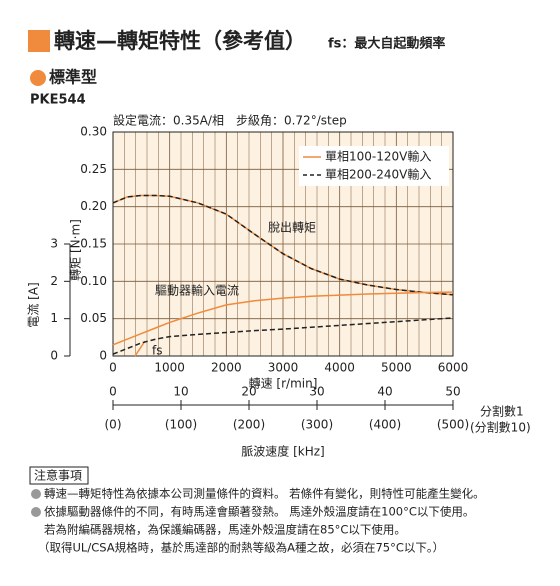  Describe the element at coordinates (113, 425) in the screenshot. I see `pulse-div10-tick-label: (0)` at that location.